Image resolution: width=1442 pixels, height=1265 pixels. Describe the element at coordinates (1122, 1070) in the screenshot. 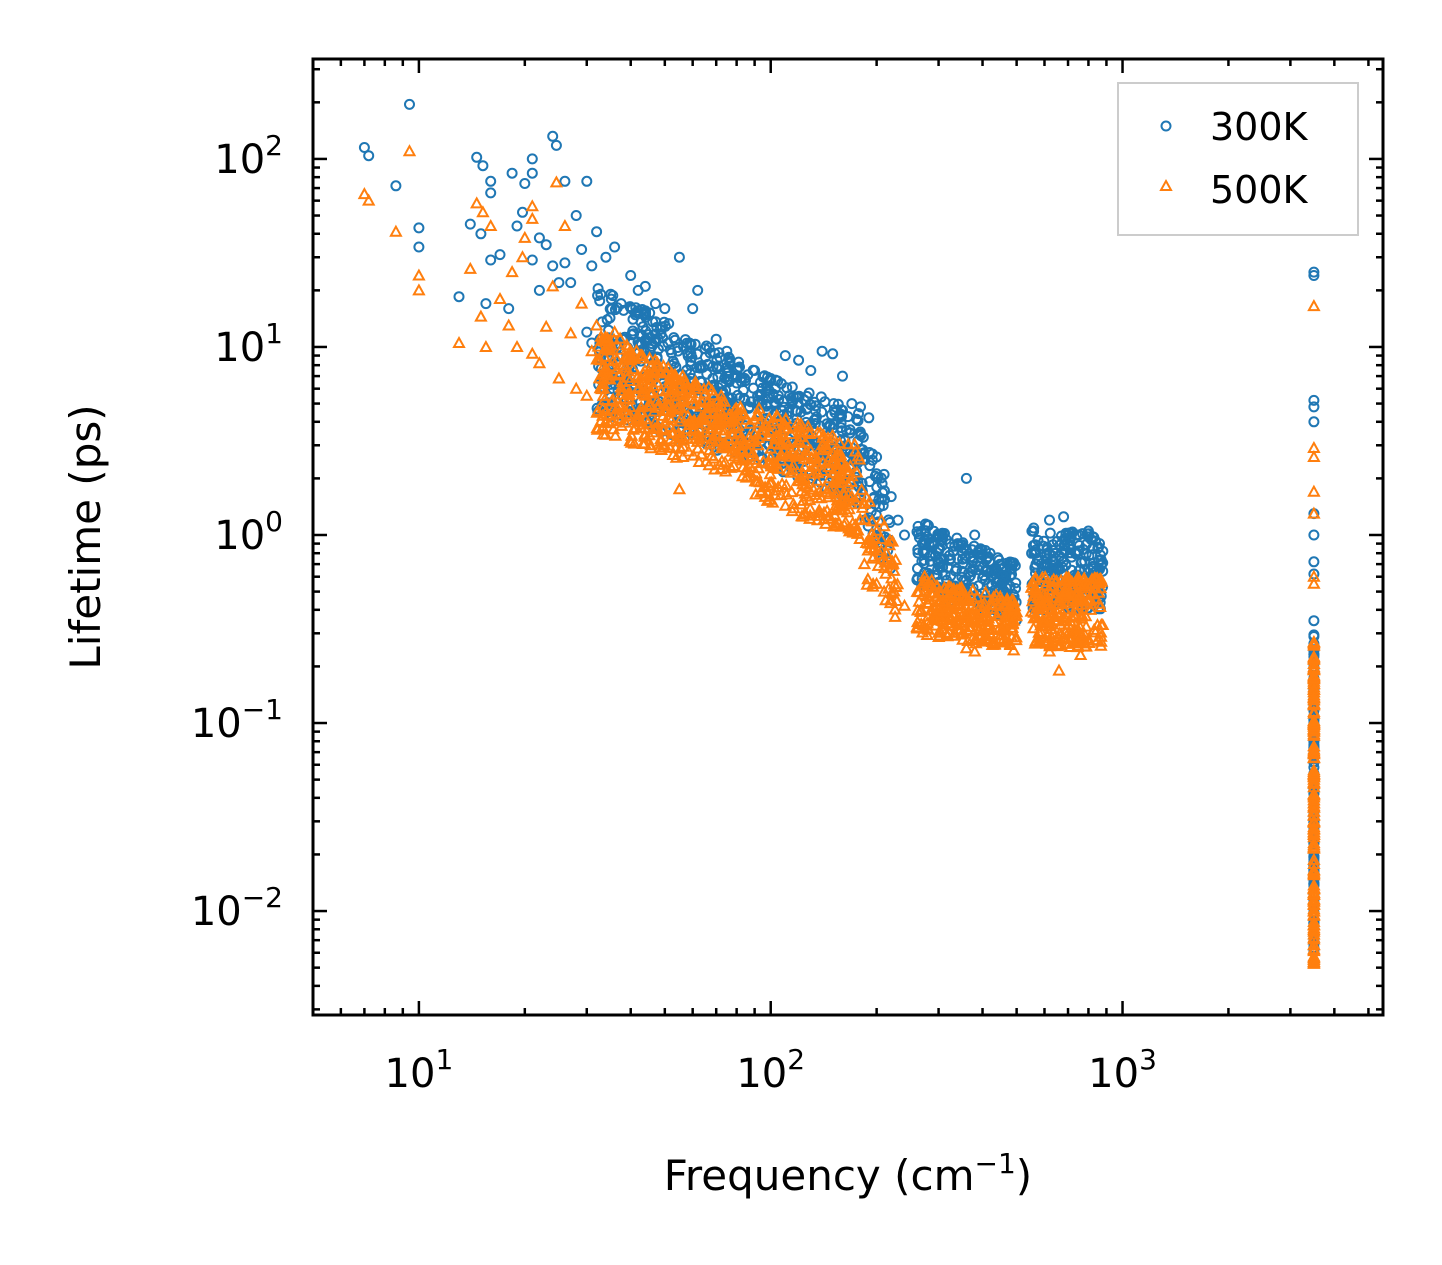

I see `x-tick-label: 103` at that location.